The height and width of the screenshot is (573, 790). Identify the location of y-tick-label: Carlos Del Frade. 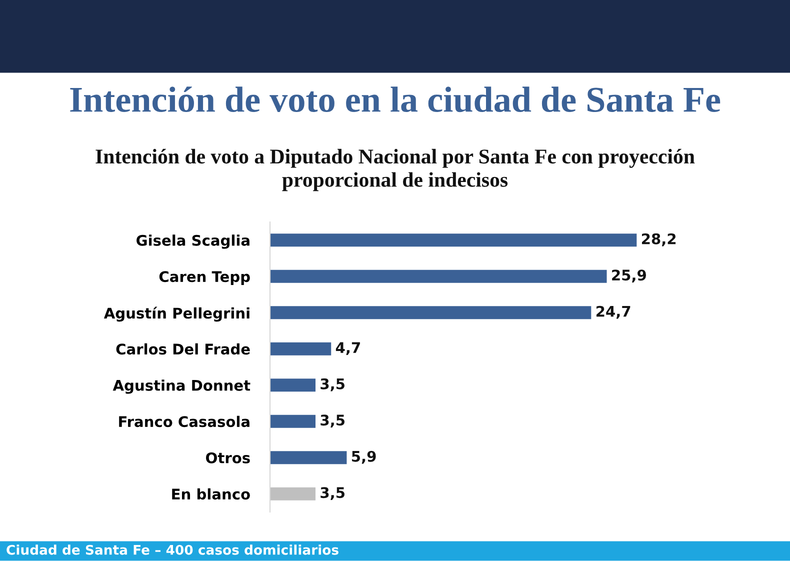
(183, 349).